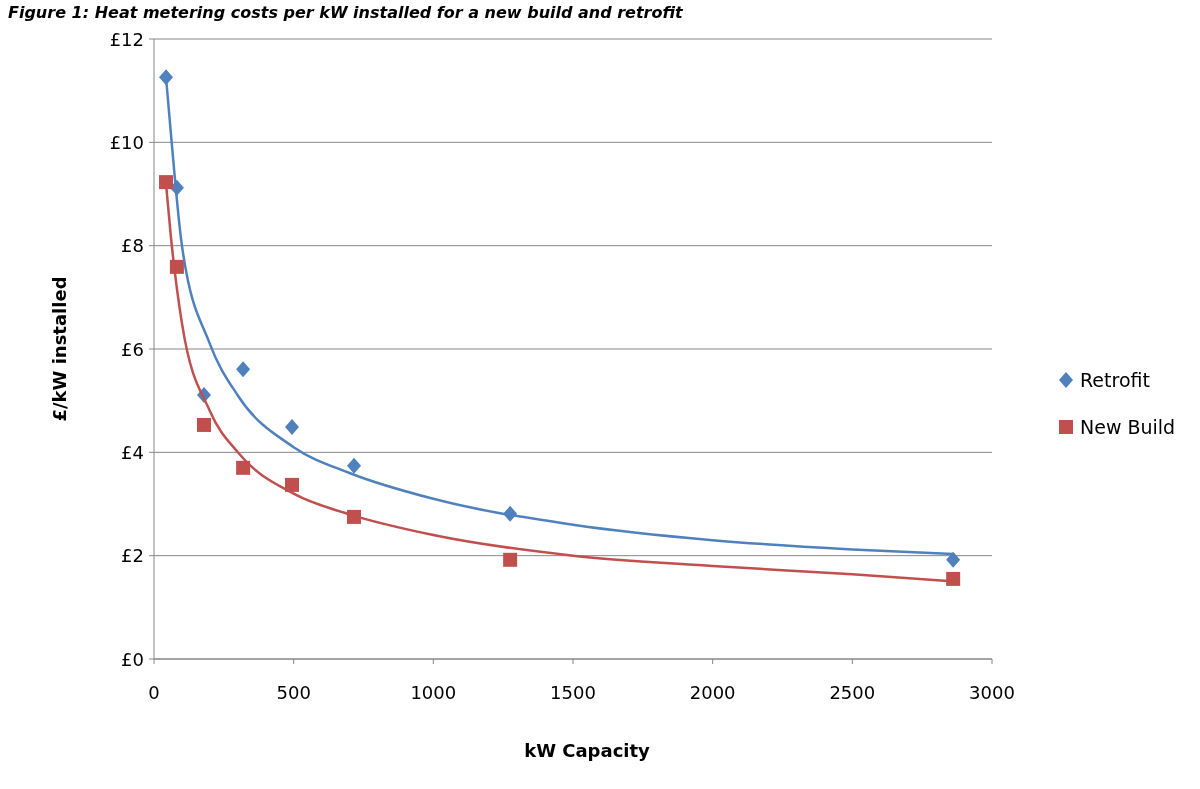 This screenshot has width=1200, height=789. Describe the element at coordinates (587, 750) in the screenshot. I see `x-axis-title: kW Capacity` at that location.